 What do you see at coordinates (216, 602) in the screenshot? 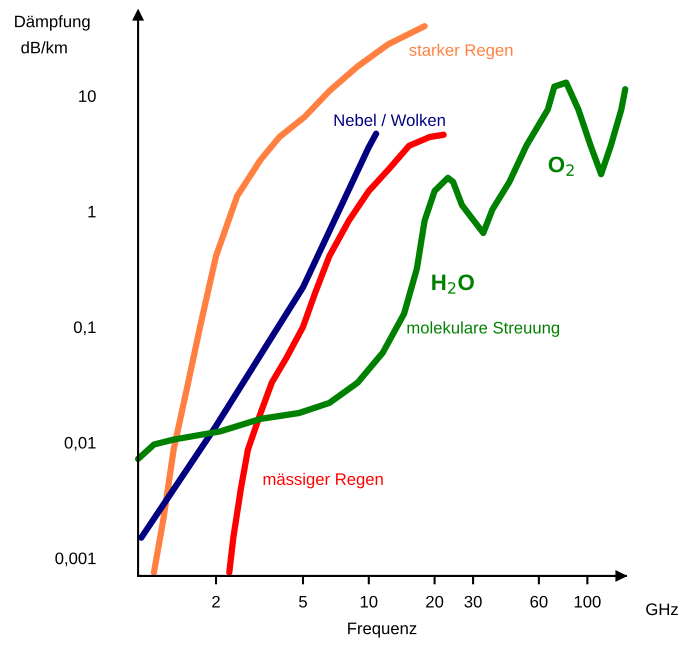
I see `x-tick-label: 2` at bounding box center [216, 602].